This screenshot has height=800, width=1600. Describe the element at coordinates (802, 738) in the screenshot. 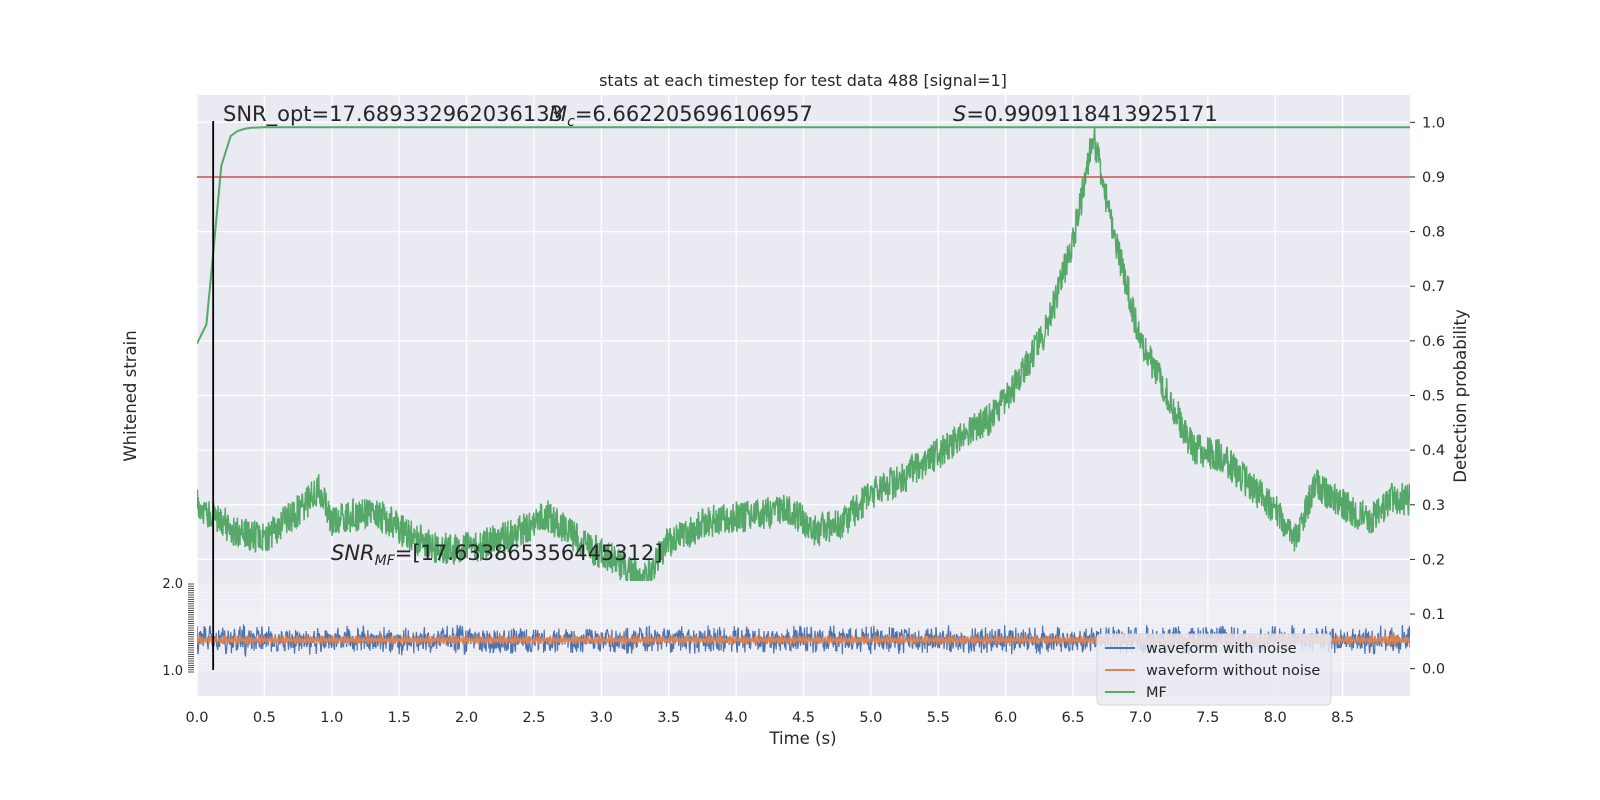

I see `x-axis-label: Time (s)` at that location.